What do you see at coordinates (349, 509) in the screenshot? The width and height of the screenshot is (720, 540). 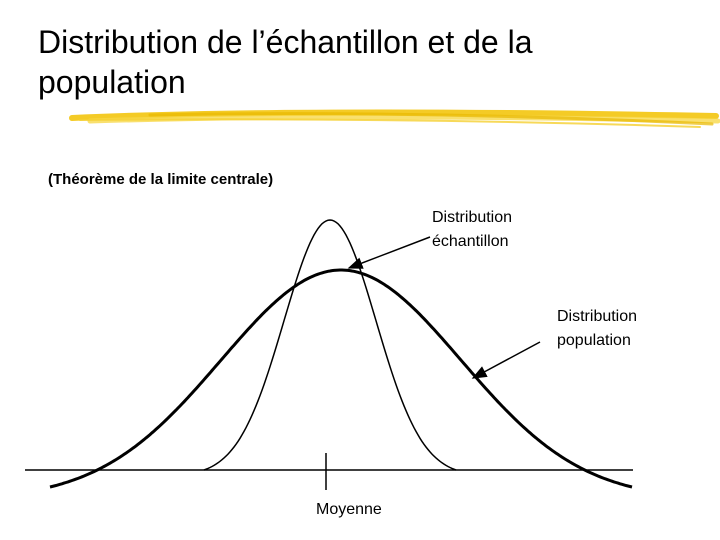 I see `label: Moyenne` at bounding box center [349, 509].